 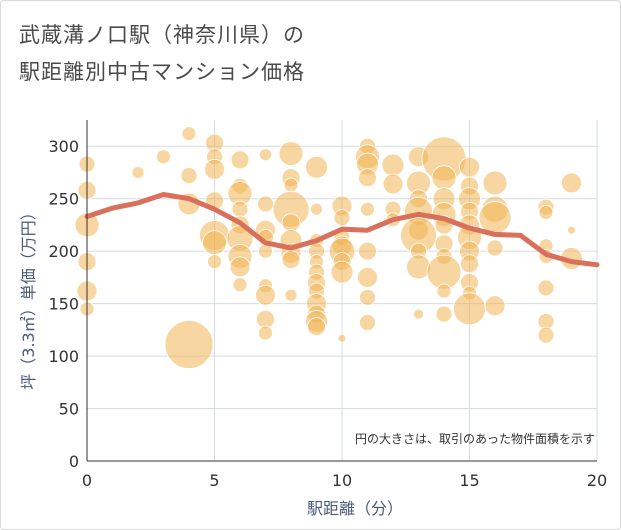 I want to click on x-tick-label: 10, so click(x=342, y=480).